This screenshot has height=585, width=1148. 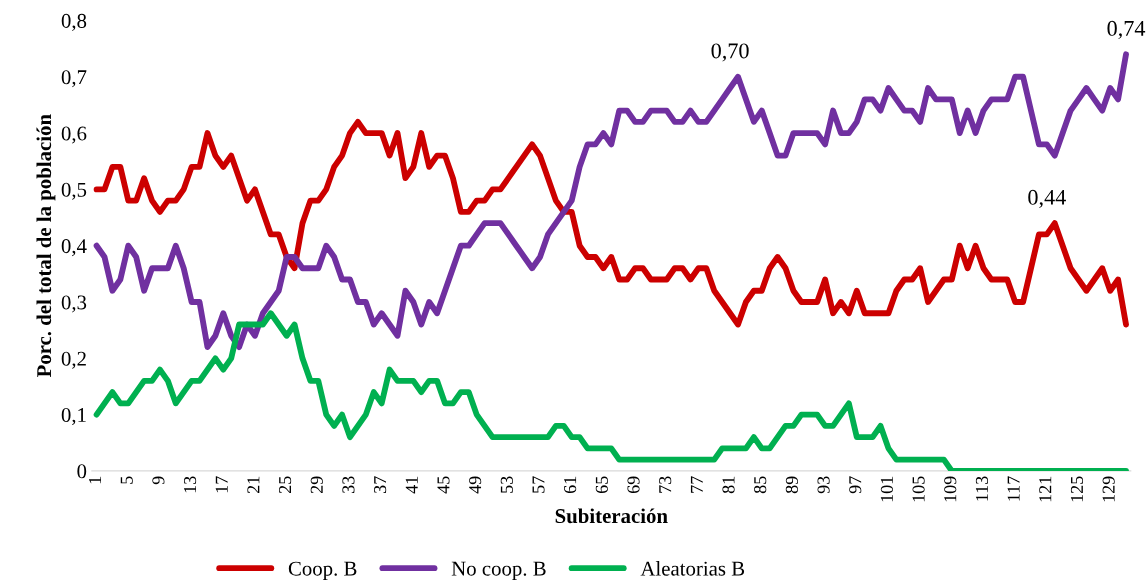 What do you see at coordinates (696, 484) in the screenshot?
I see `x-tick-label: 77` at bounding box center [696, 484].